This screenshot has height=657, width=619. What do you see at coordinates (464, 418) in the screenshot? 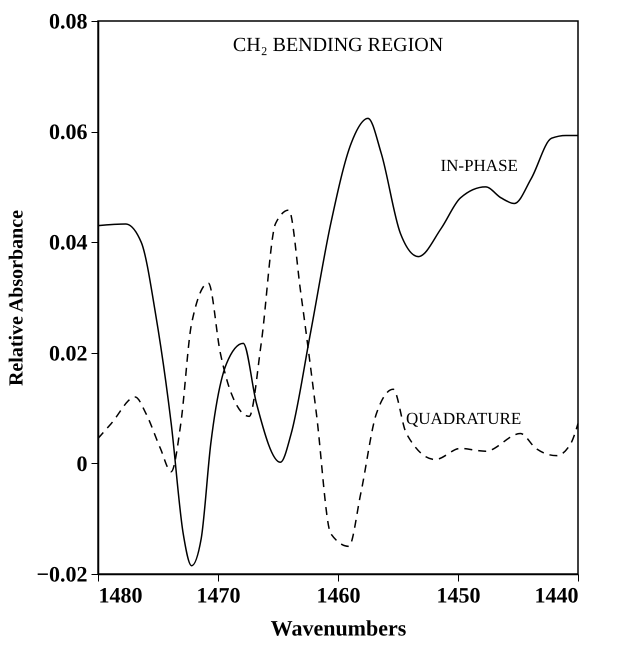
I see `series-label: QUADRATURE` at bounding box center [464, 418].